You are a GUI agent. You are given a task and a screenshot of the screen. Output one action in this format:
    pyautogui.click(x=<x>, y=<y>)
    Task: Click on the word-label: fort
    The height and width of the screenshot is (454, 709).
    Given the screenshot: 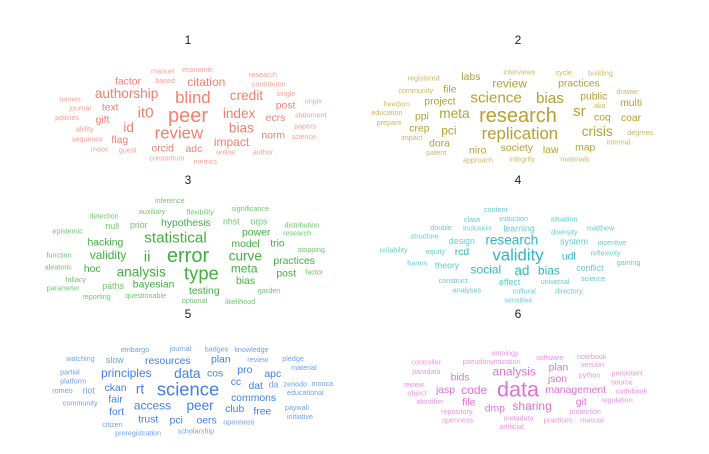 What is the action you would take?
    pyautogui.click(x=116, y=412)
    